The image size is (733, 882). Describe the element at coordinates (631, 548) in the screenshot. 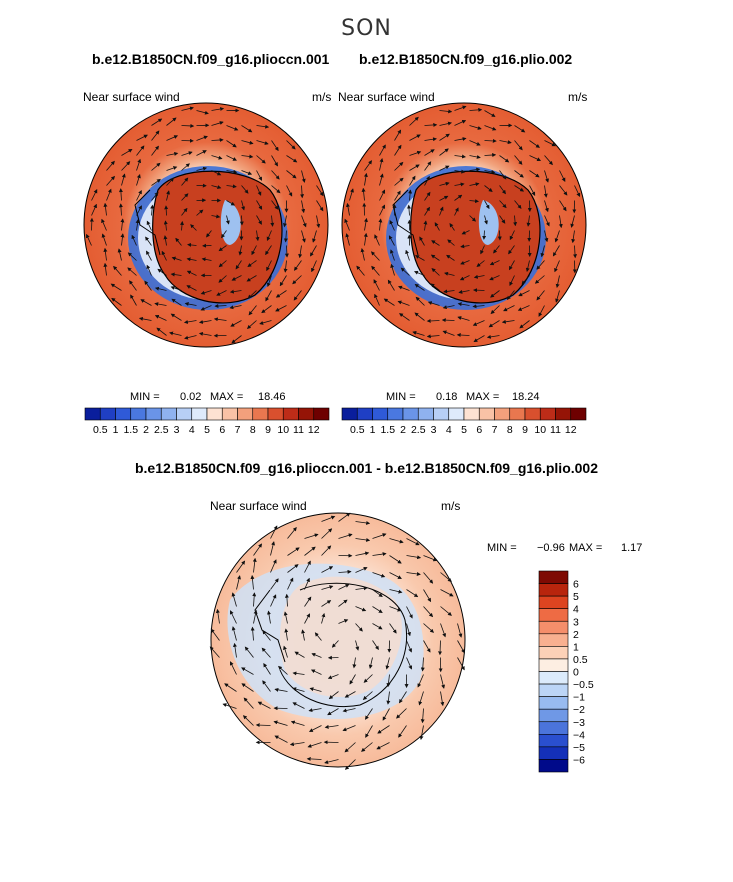

I see `max-value-diff: 1.17` at that location.